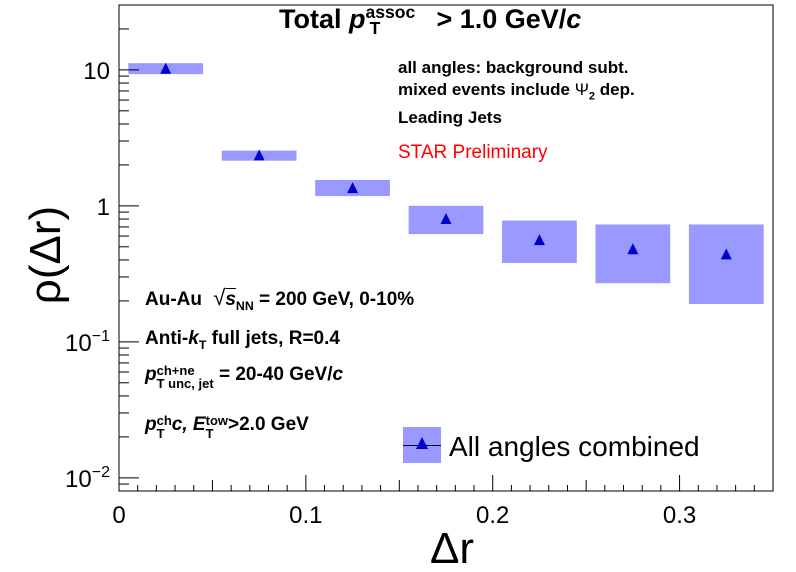 Image resolution: width=796 pixels, height=572 pixels. Describe the element at coordinates (160, 433) in the screenshot. I see `cut-p-sub: T` at that location.